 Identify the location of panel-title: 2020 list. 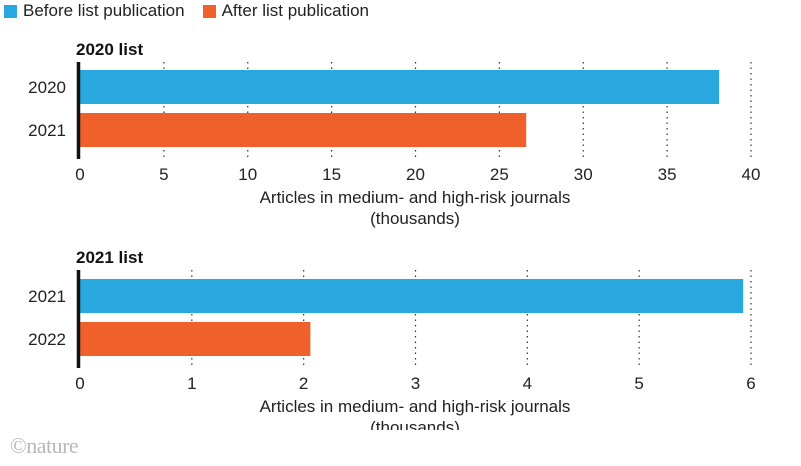
(109, 49).